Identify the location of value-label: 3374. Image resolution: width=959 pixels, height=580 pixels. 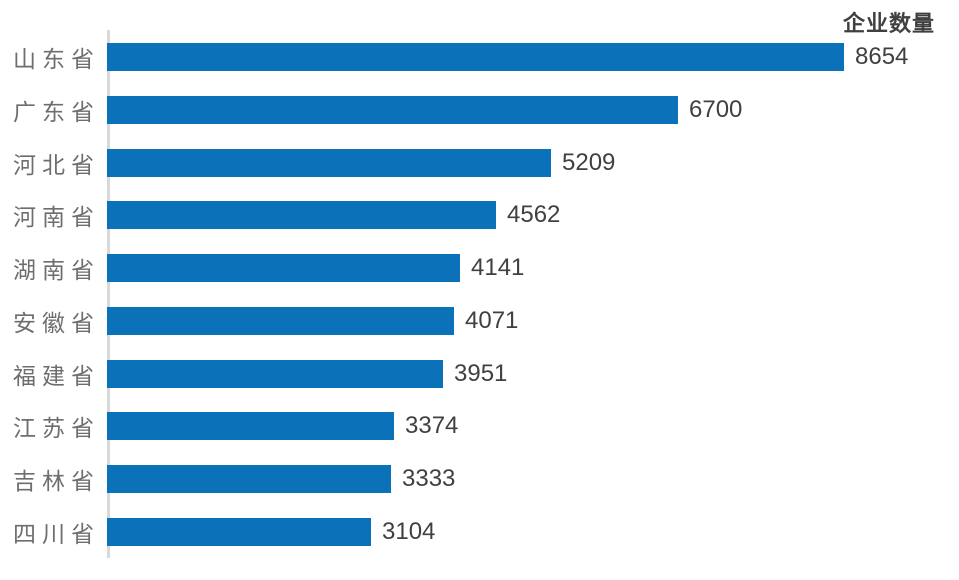
(432, 426).